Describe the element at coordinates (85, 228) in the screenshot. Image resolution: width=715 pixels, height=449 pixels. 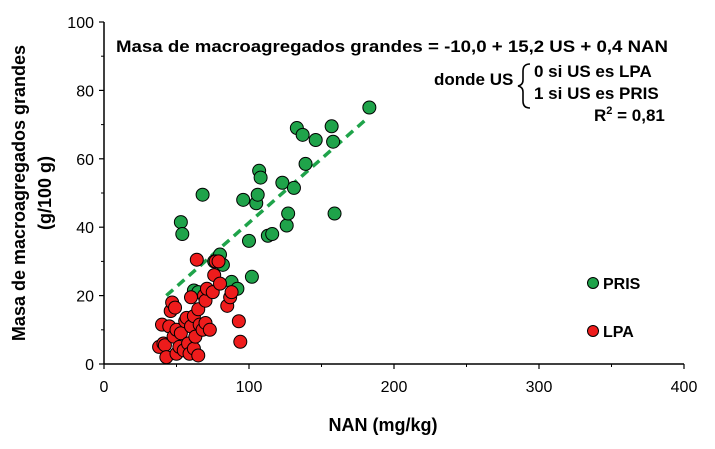
I see `y-tick-label: 40` at that location.